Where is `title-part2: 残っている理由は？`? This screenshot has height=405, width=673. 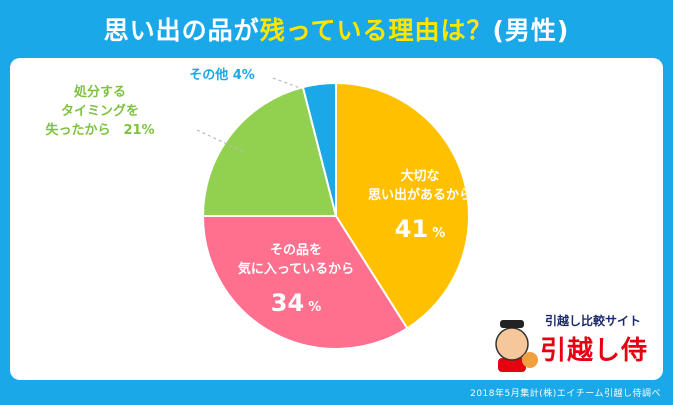 title-part2: 残っている理由は？ is located at coordinates (376, 30).